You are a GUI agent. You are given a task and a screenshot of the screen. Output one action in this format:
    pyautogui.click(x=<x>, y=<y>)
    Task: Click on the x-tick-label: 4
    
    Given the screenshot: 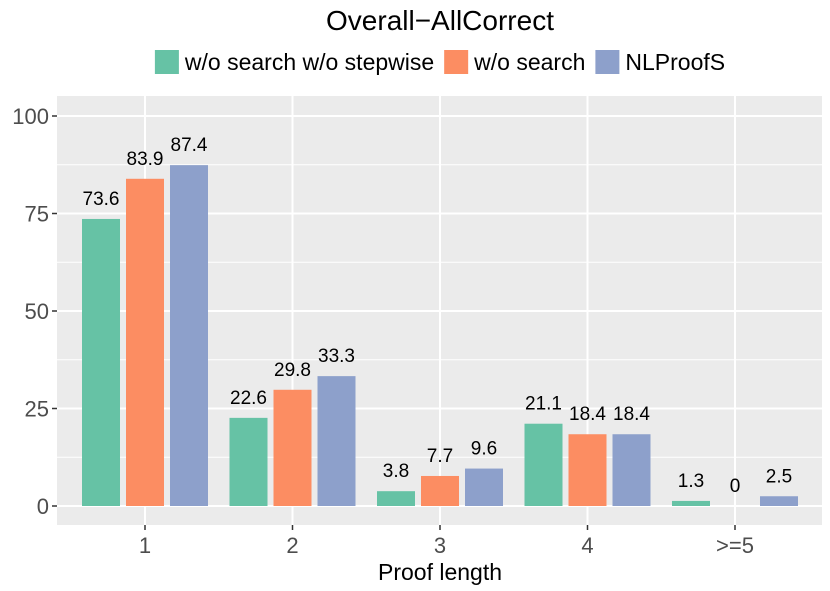 What is the action you would take?
    pyautogui.click(x=587, y=545)
    